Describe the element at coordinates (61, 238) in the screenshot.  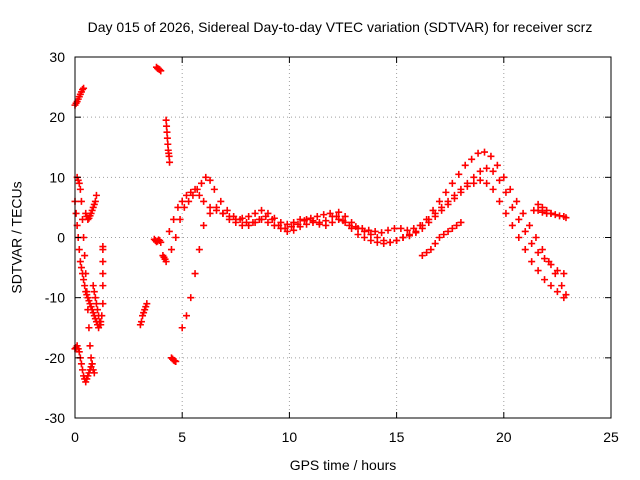
I see `y-tick-label: 0` at that location.